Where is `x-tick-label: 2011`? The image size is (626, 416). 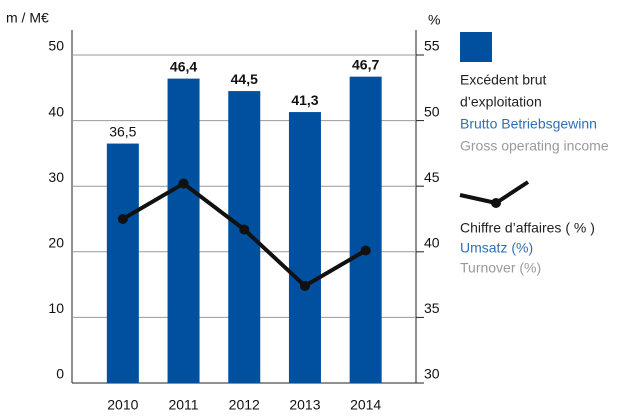
x-tick-label: 2011 is located at coordinates (183, 405).